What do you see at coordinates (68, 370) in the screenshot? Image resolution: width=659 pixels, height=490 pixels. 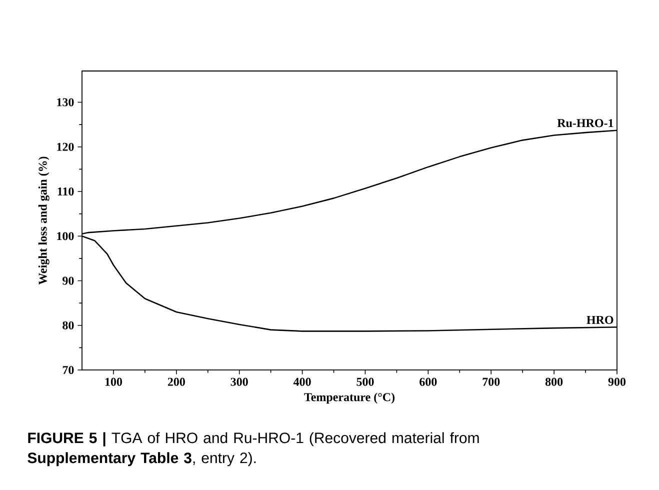 I see `y-tick-label: 70` at bounding box center [68, 370].